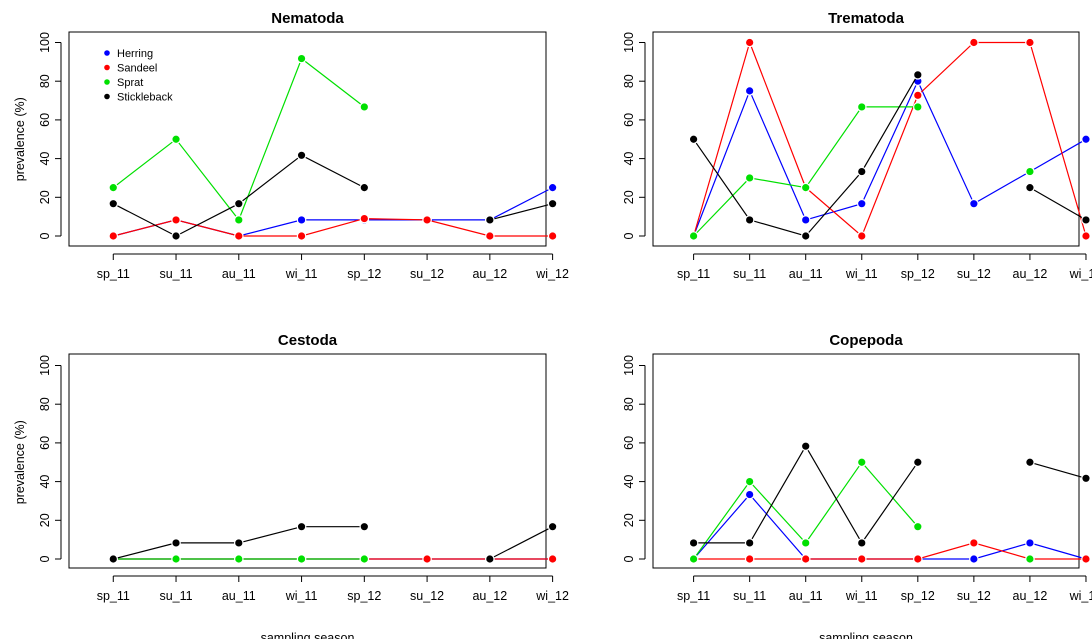  Describe the element at coordinates (866, 18) in the screenshot. I see `panel-title: Trematoda` at that location.